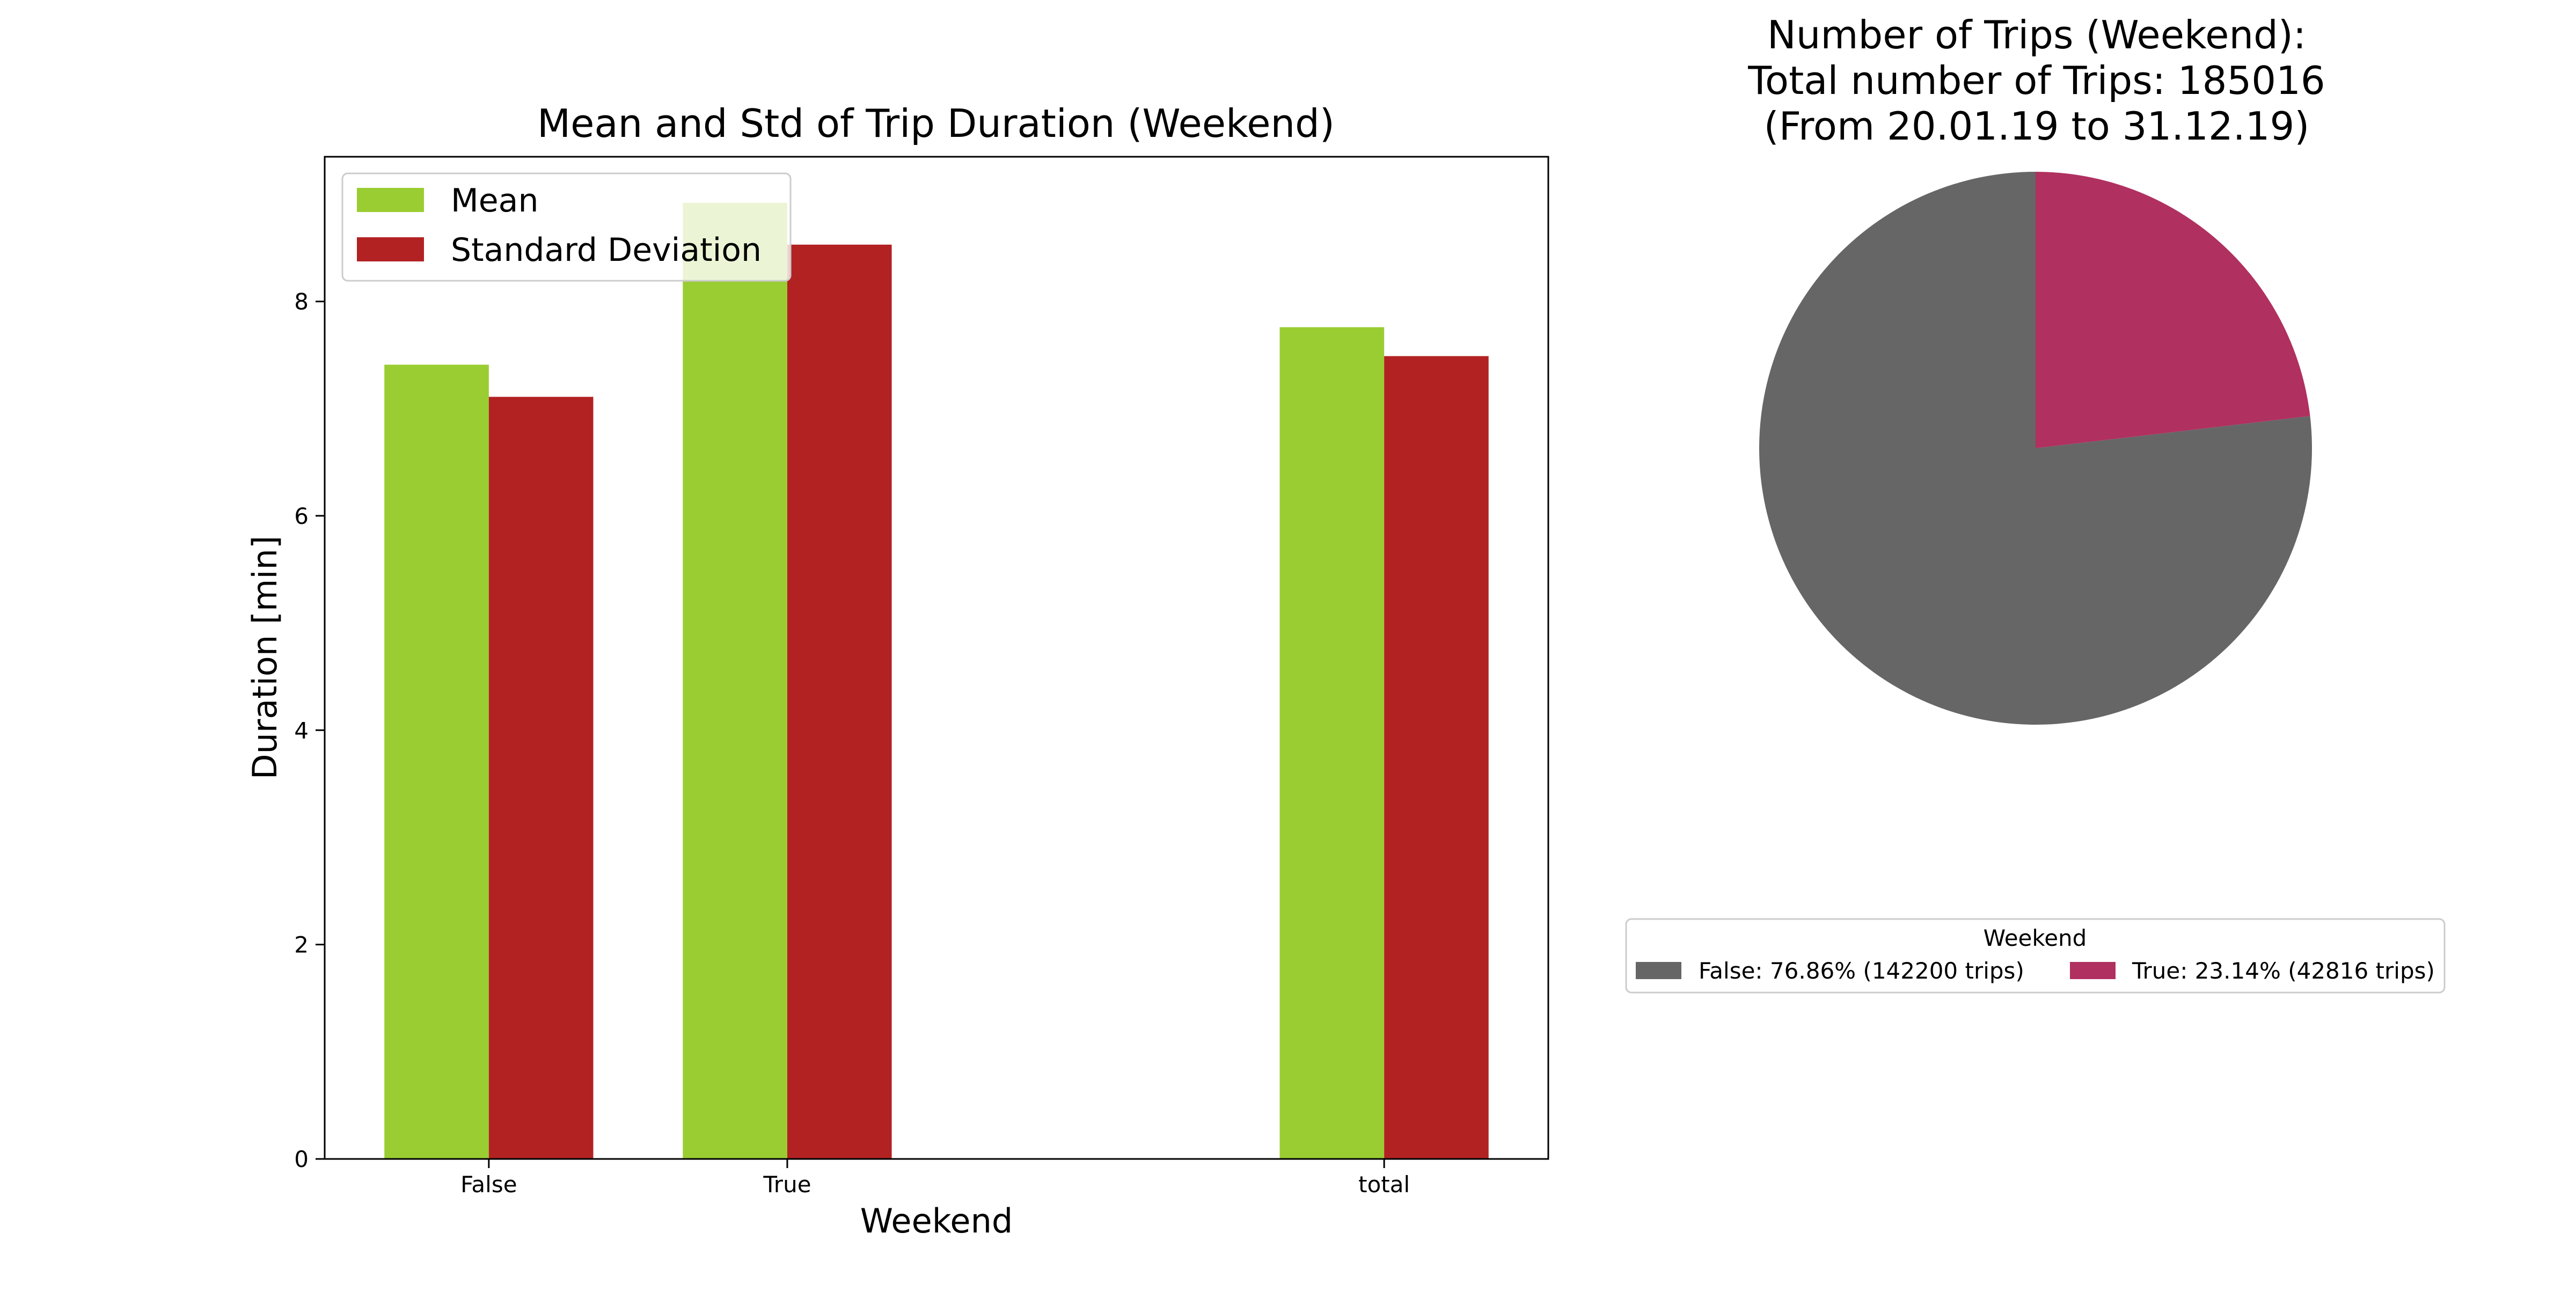 The image size is (2576, 1291). What do you see at coordinates (2037, 126) in the screenshot?
I see `pie-title-line-3: (From 20.01.19 to 31.12.19)` at bounding box center [2037, 126].